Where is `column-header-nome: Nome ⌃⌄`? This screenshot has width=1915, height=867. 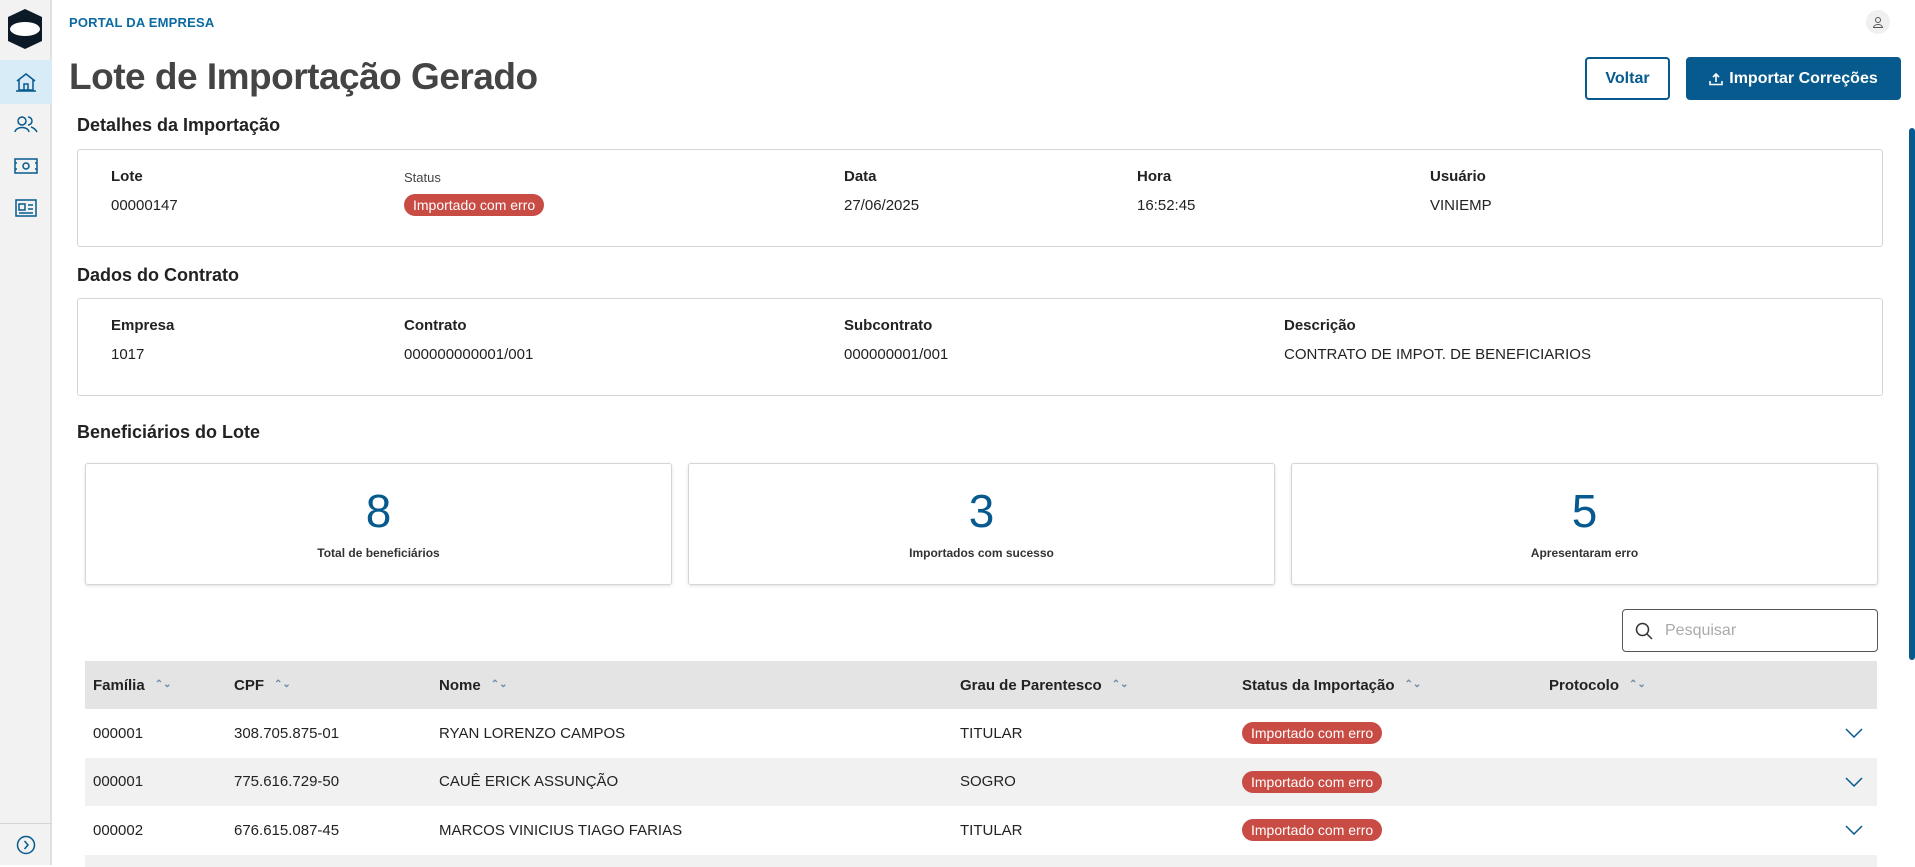
column-header-nome: Nome ⌃⌄ is located at coordinates (473, 685).